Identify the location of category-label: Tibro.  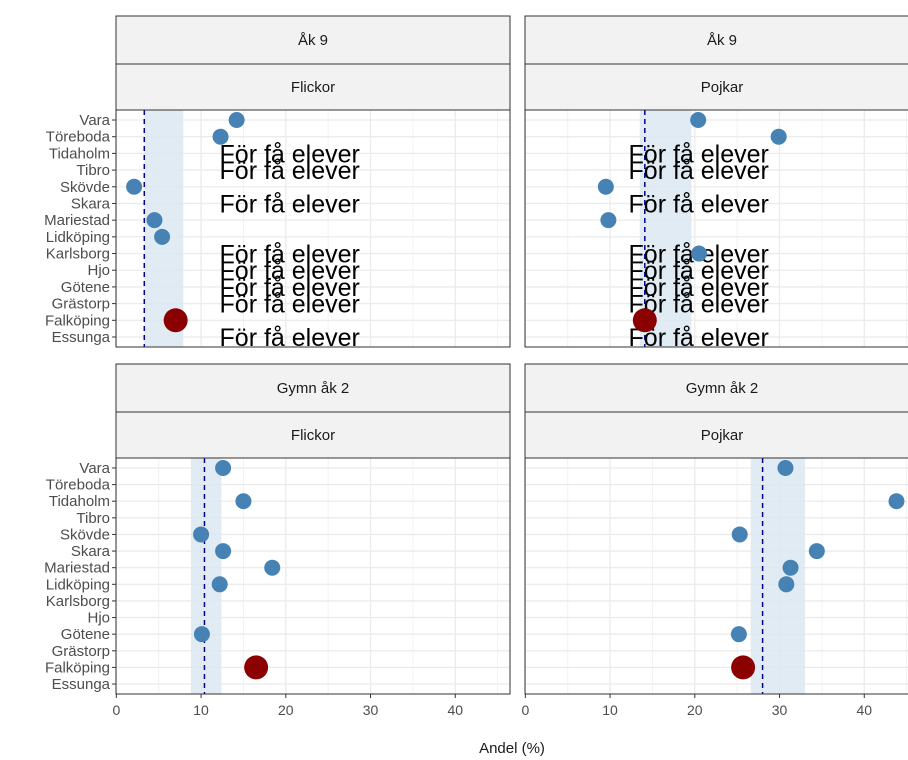
(93, 170).